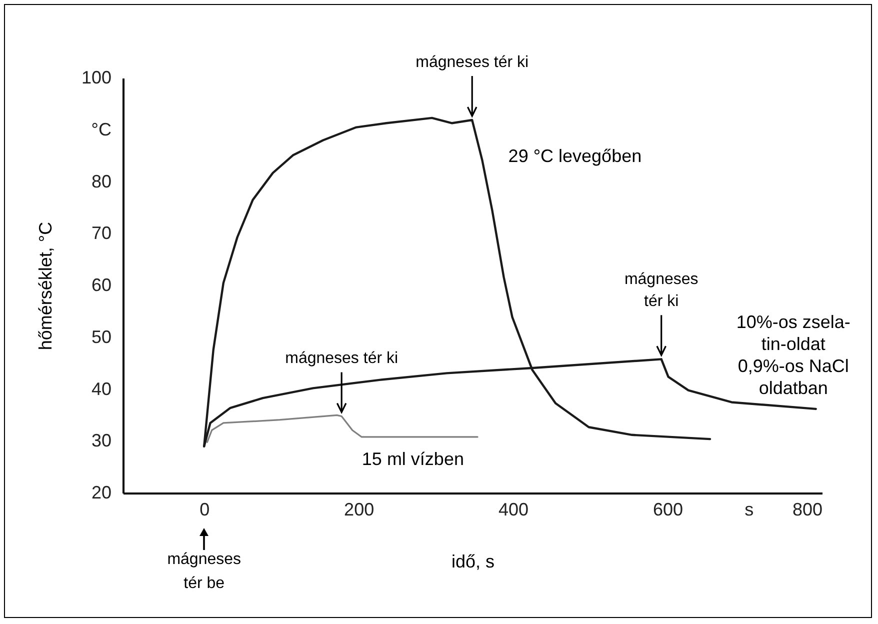  Describe the element at coordinates (473, 562) in the screenshot. I see `x-axis-title: idő, s` at that location.